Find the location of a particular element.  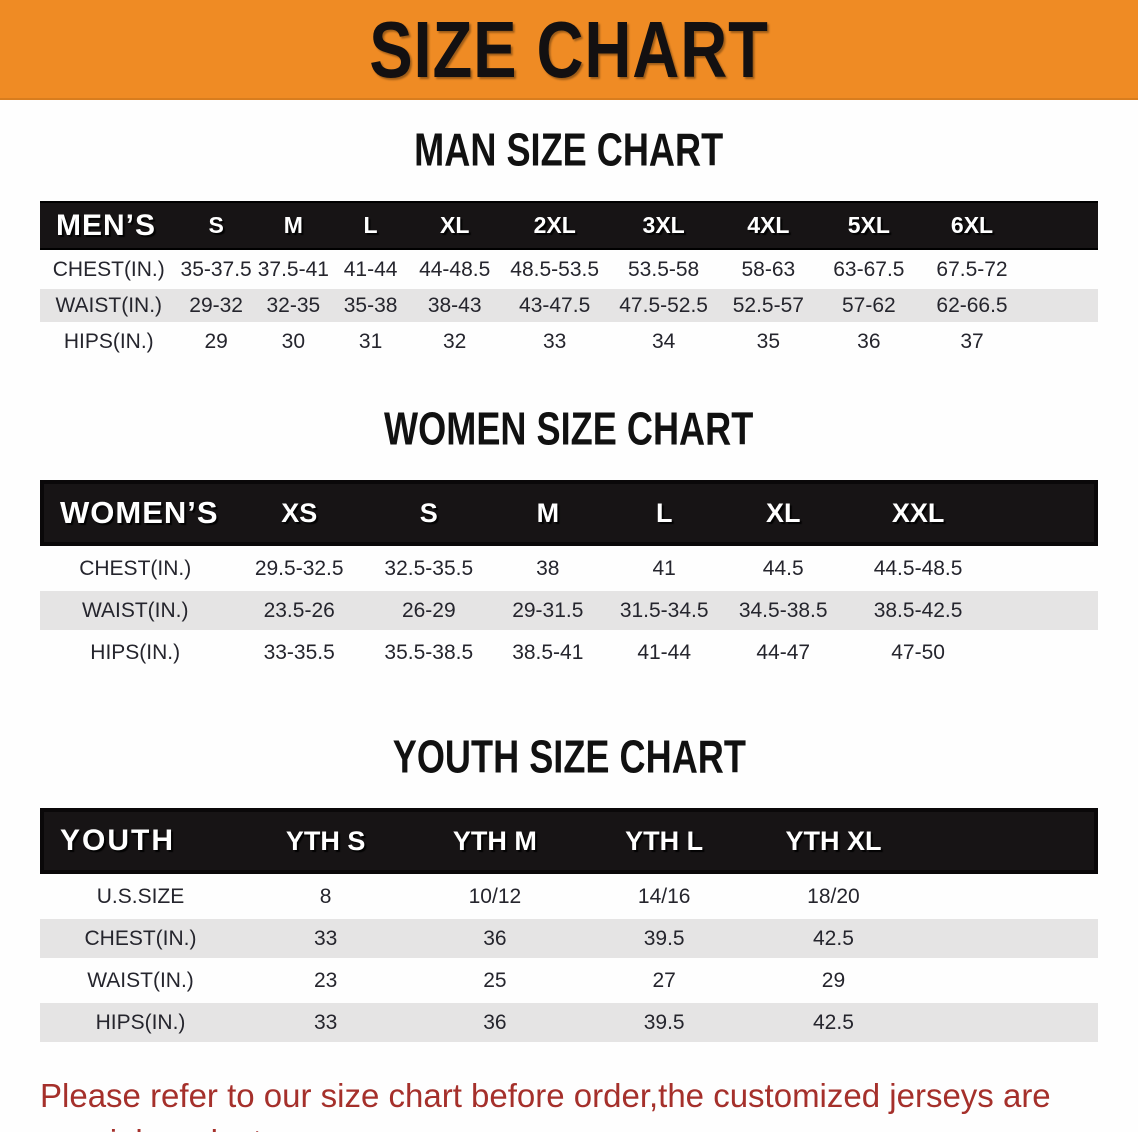

page-title: SIZE CHART is located at coordinates (569, 49).